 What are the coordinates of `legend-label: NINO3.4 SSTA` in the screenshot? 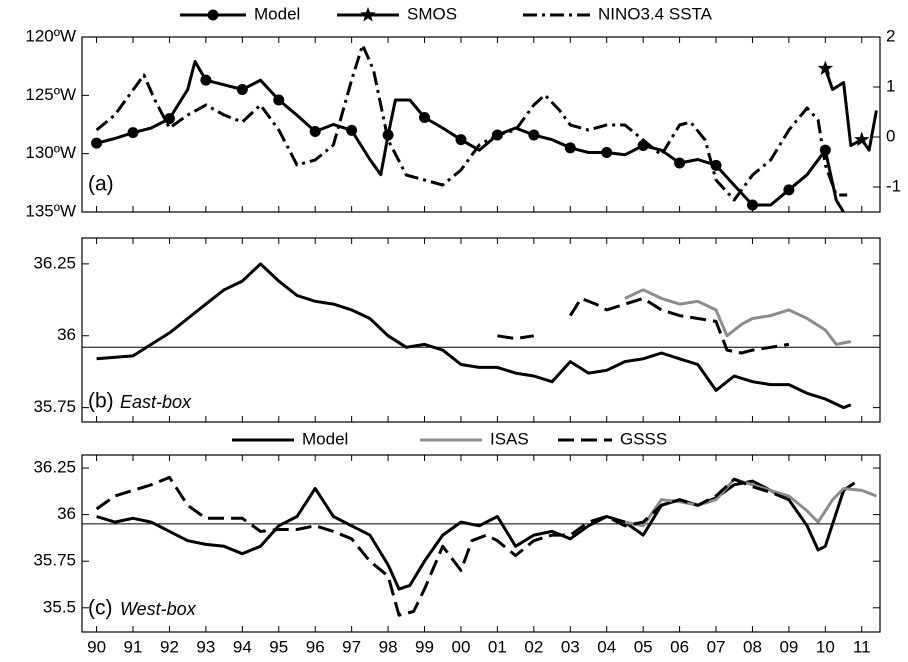 It's located at (655, 13).